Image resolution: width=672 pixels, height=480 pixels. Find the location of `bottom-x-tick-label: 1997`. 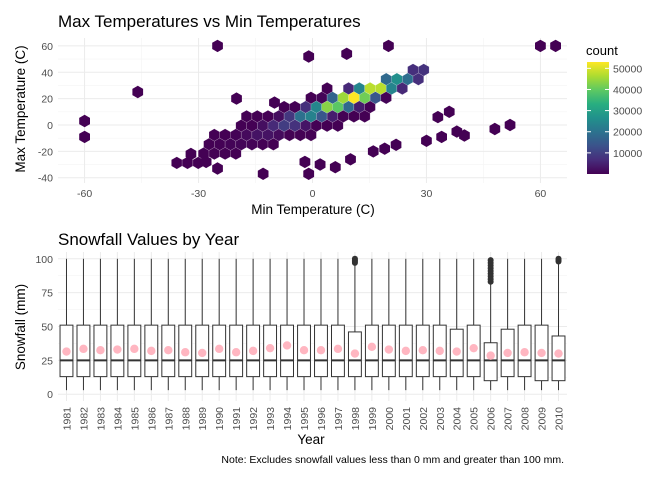

bottom-x-tick-label: 1997 is located at coordinates (339, 419).